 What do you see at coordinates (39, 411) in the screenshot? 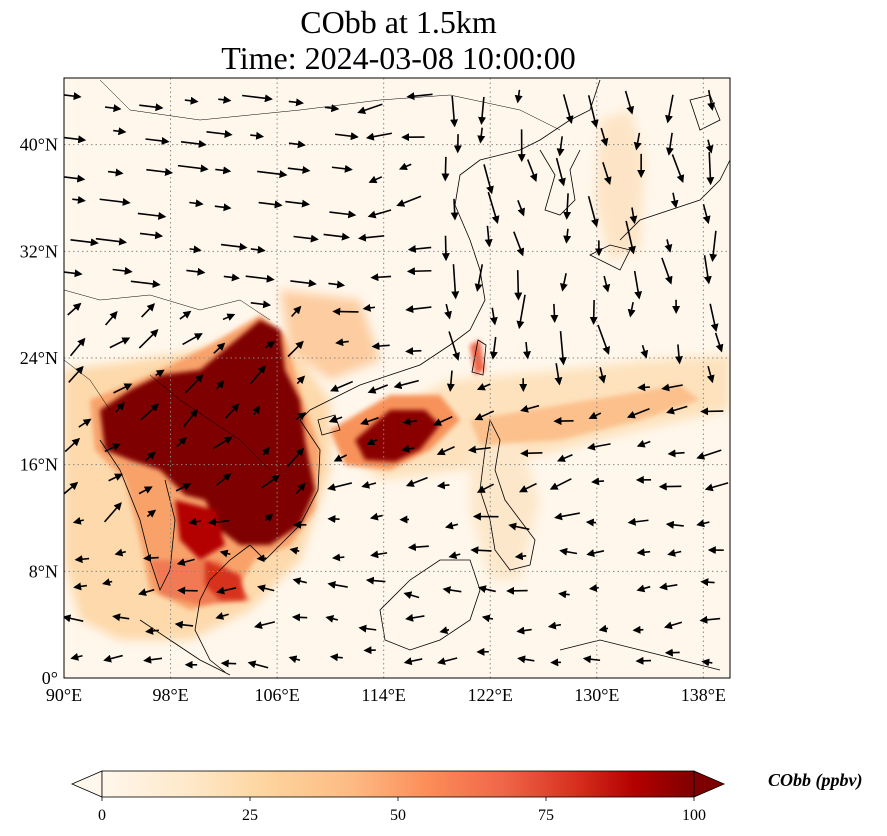
I see `latitude-tick-labels: 0° 8°N 16°N 24°N 32°N 40°N` at bounding box center [39, 411].